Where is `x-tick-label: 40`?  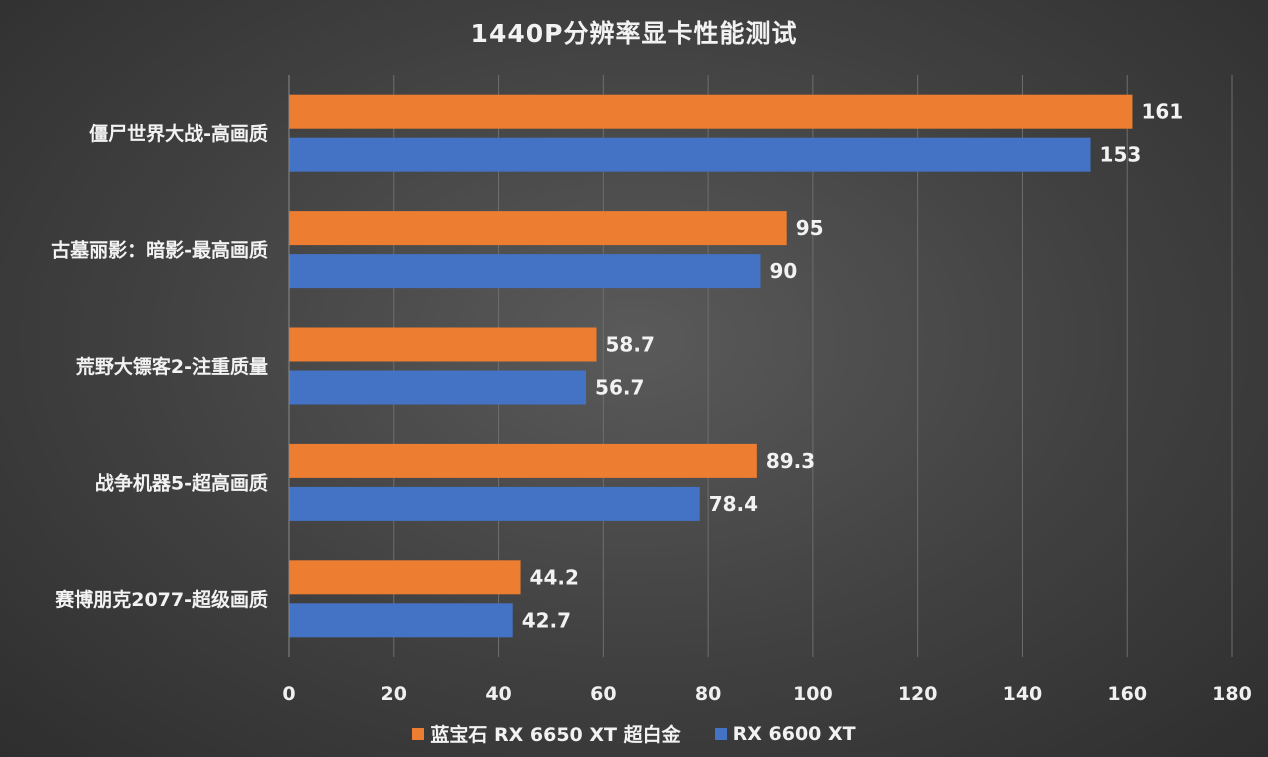
x-tick-label: 40 is located at coordinates (498, 694).